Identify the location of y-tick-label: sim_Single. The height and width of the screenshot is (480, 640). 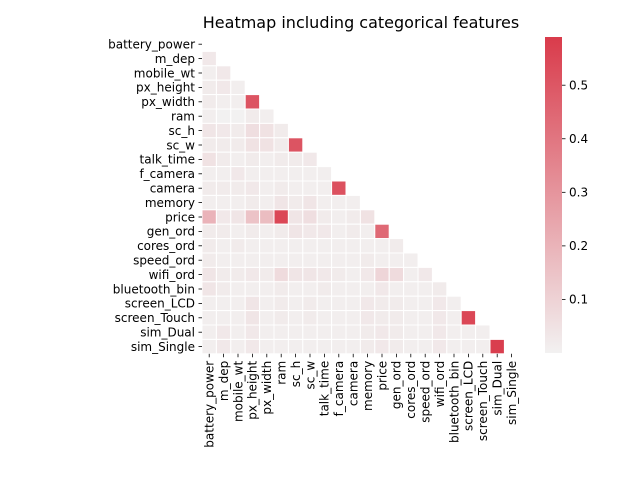
(163, 347).